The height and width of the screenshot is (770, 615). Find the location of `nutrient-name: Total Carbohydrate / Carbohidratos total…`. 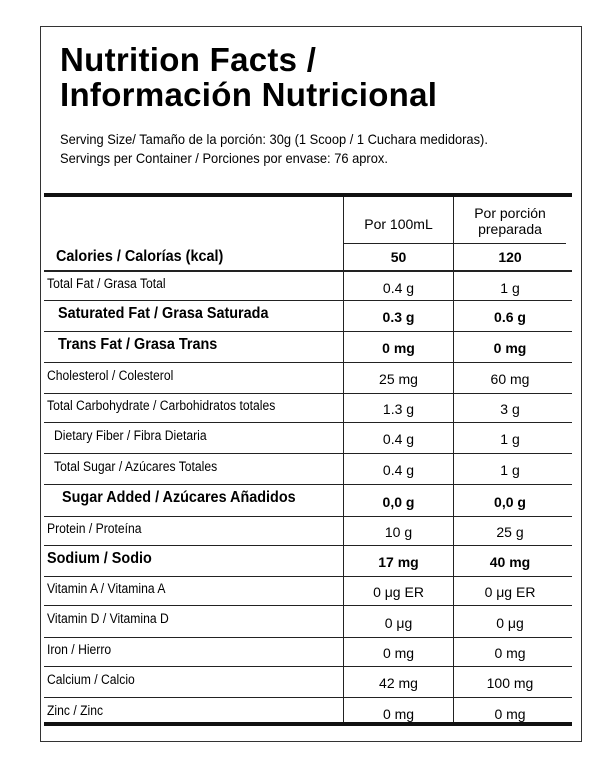

nutrient-name: Total Carbohydrate / Carbohidratos total… is located at coordinates (161, 405).